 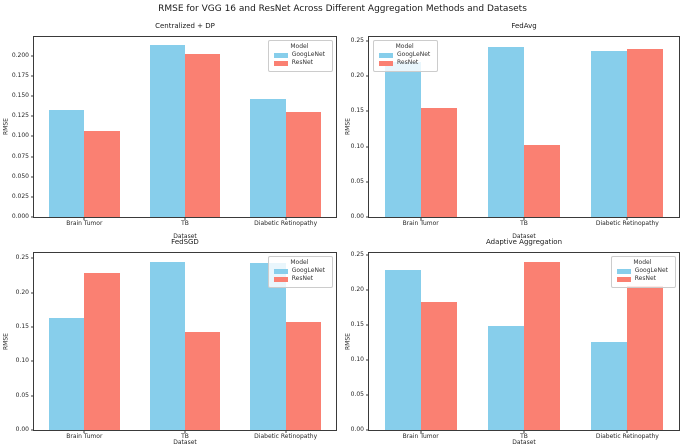 I want to click on y-tick-label: 0.200, so click(x=20, y=55).